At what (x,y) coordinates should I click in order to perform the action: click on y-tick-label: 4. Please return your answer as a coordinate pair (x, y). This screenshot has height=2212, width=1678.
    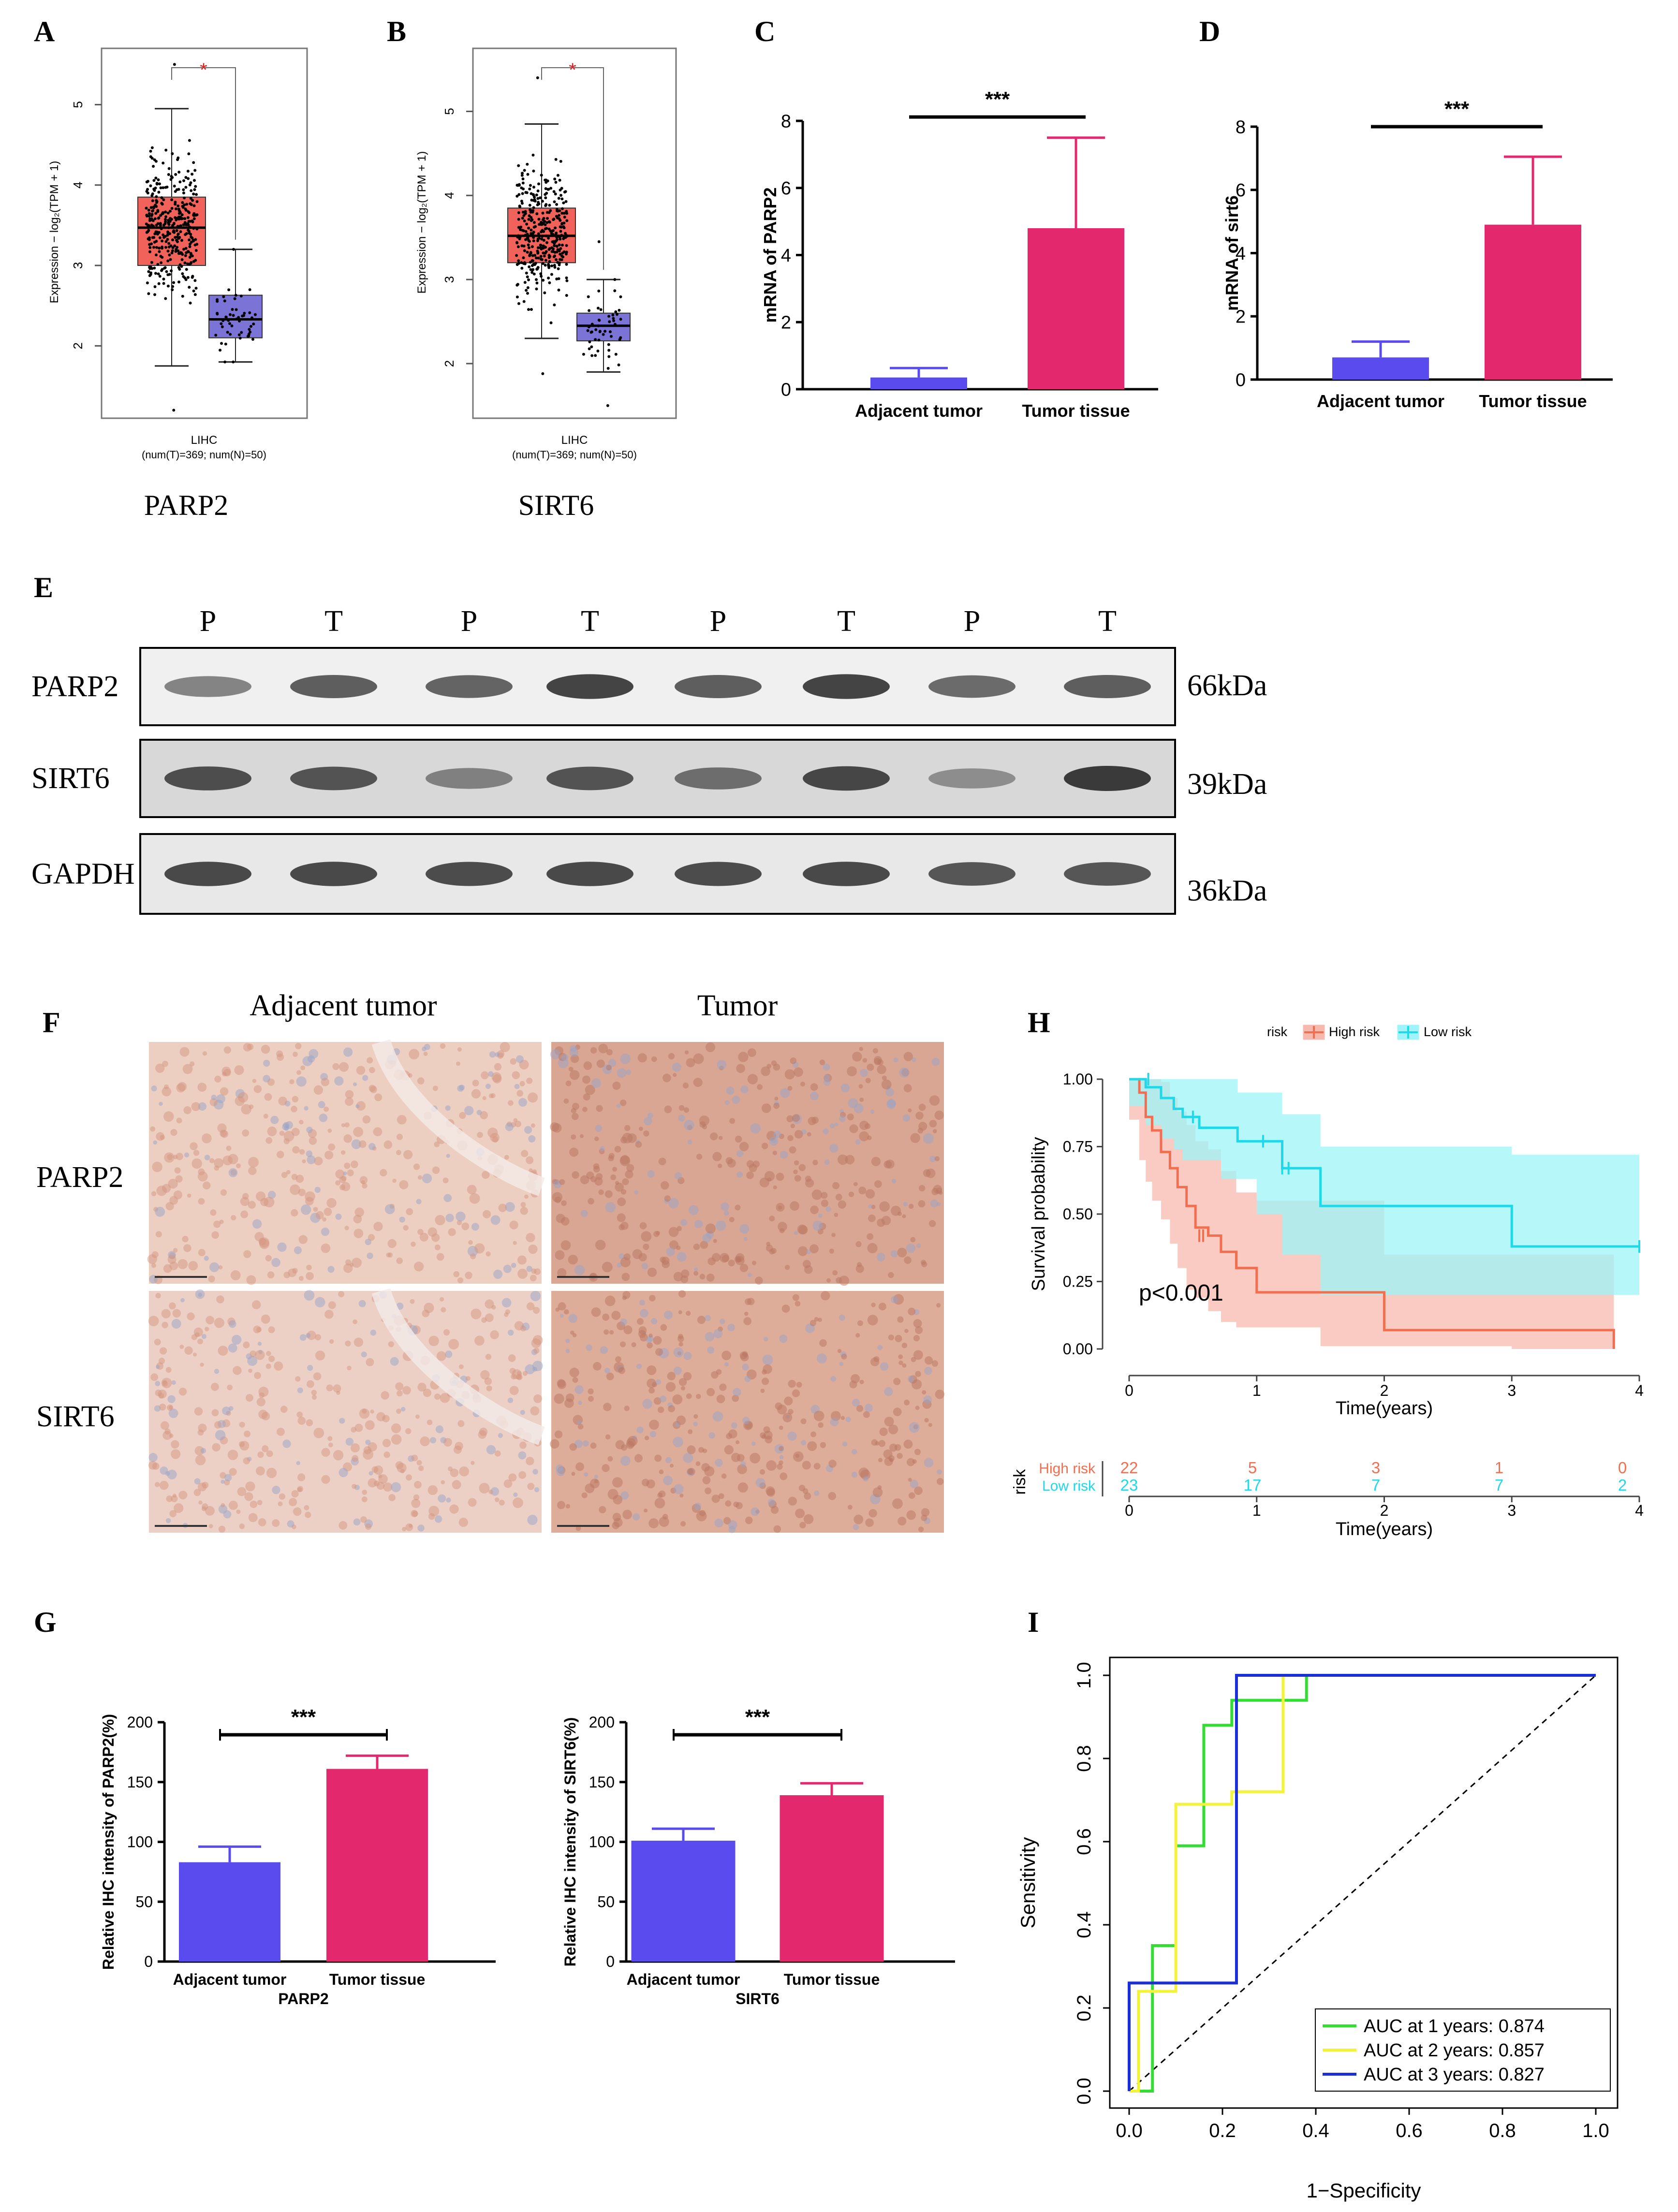
    Looking at the image, I should click on (1241, 254).